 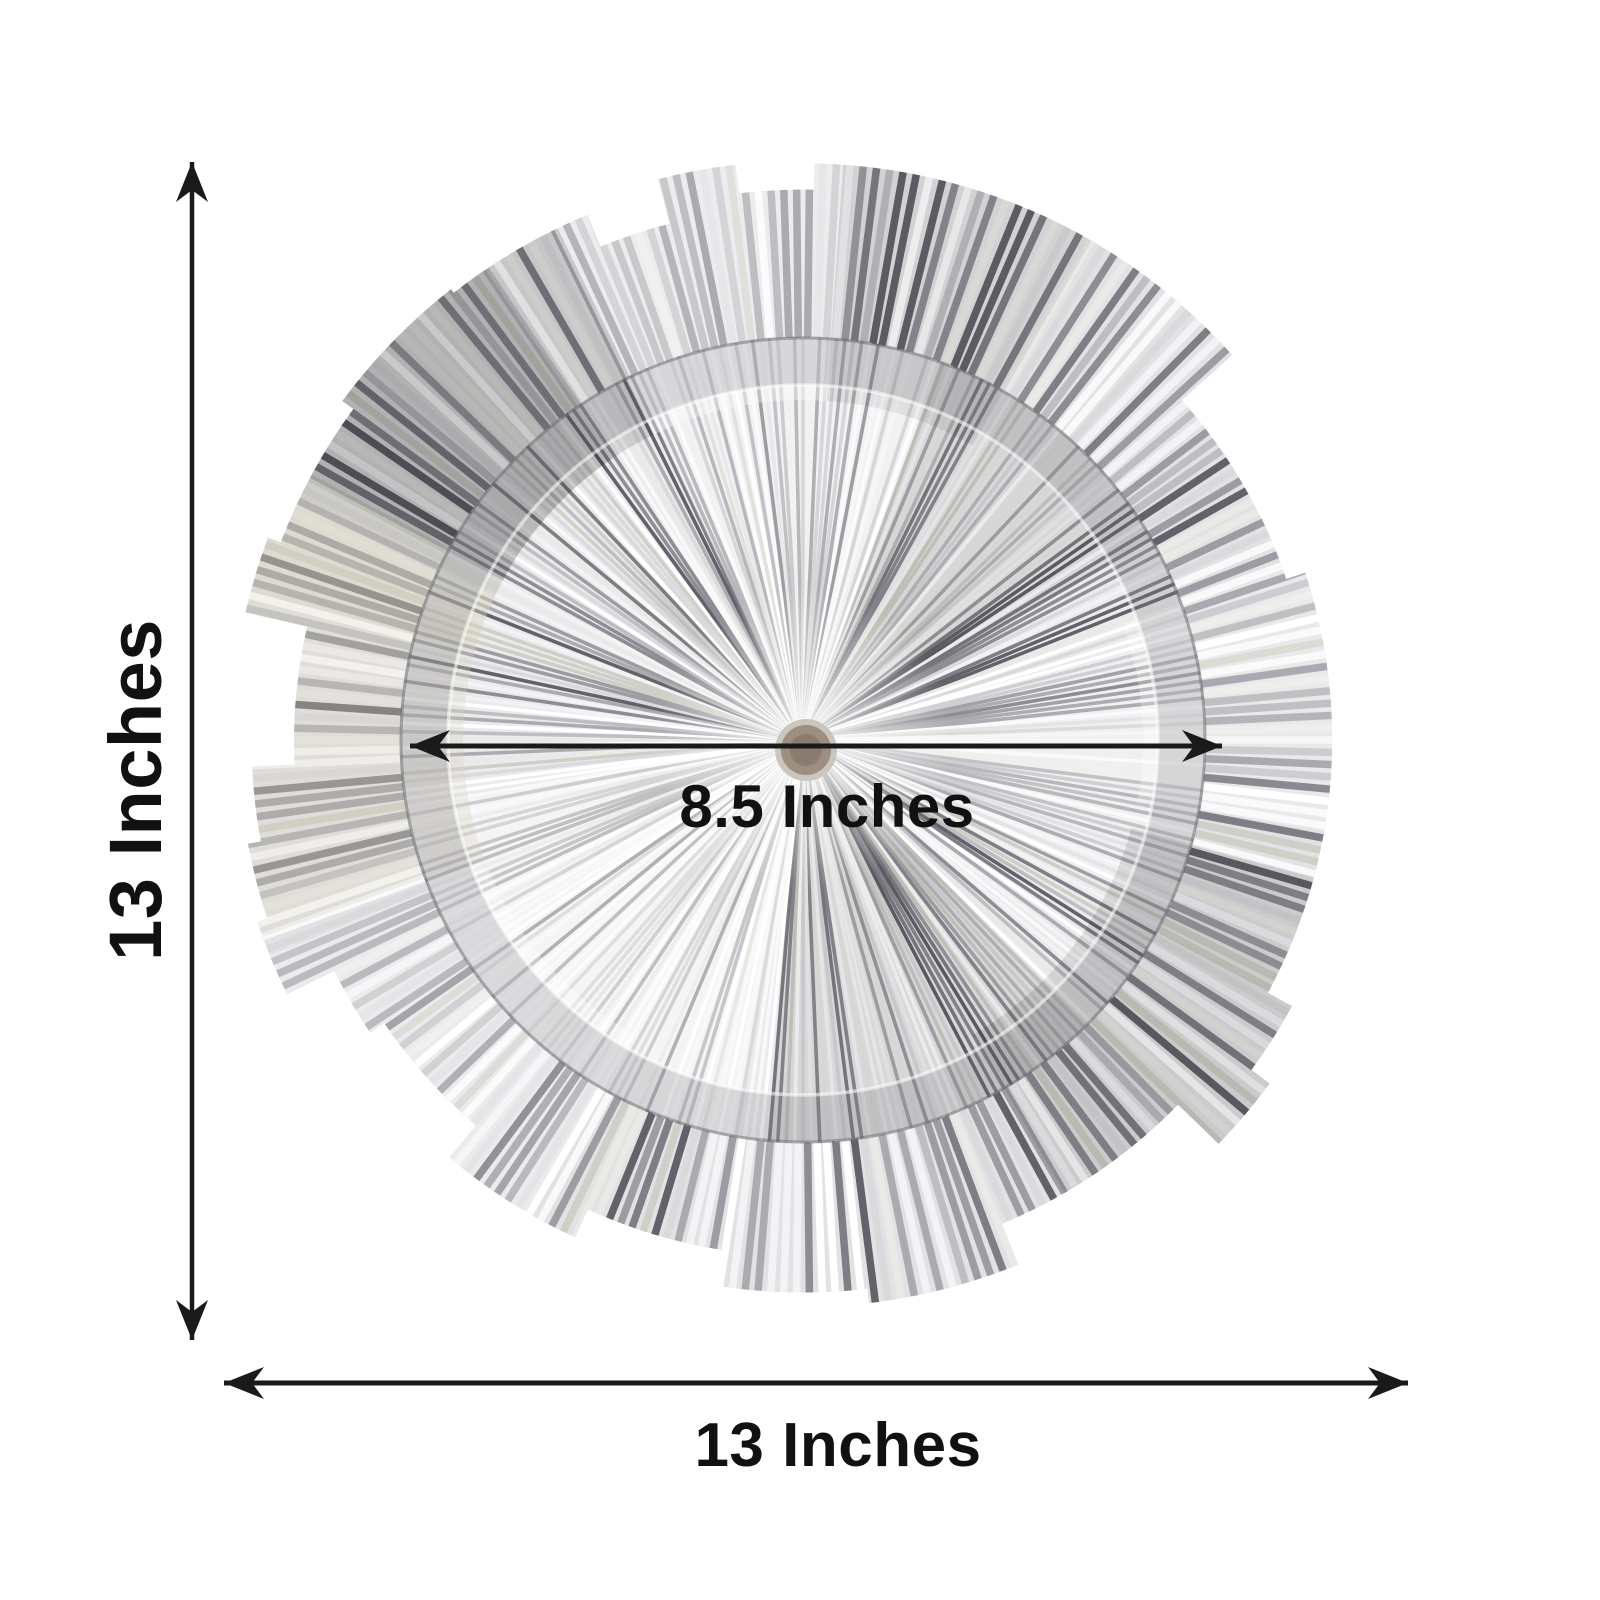 What do you see at coordinates (827, 806) in the screenshot?
I see `inner-diameter-label: 8.5 Inches` at bounding box center [827, 806].